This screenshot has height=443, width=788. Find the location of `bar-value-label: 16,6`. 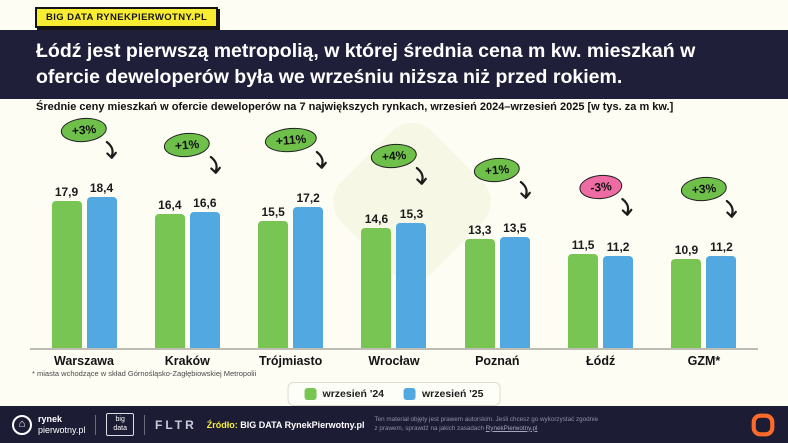

bar-value-label: 16,6 is located at coordinates (205, 202).